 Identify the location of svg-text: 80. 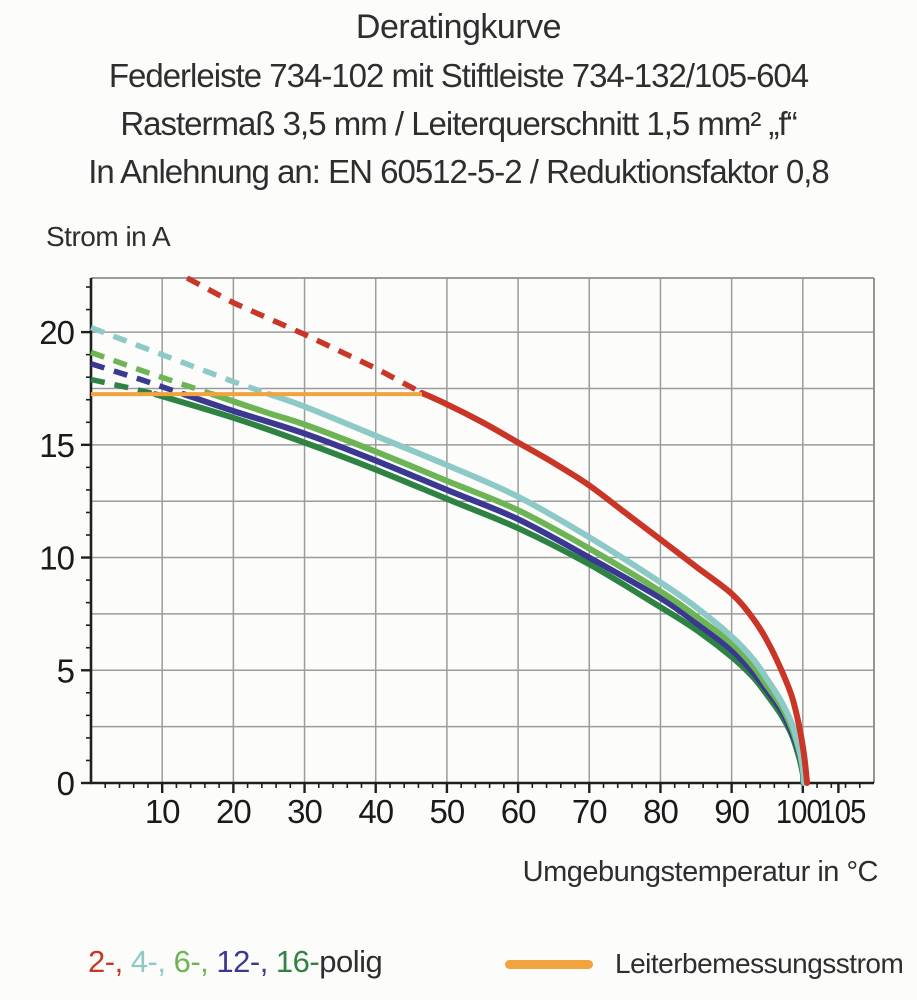
(660, 811).